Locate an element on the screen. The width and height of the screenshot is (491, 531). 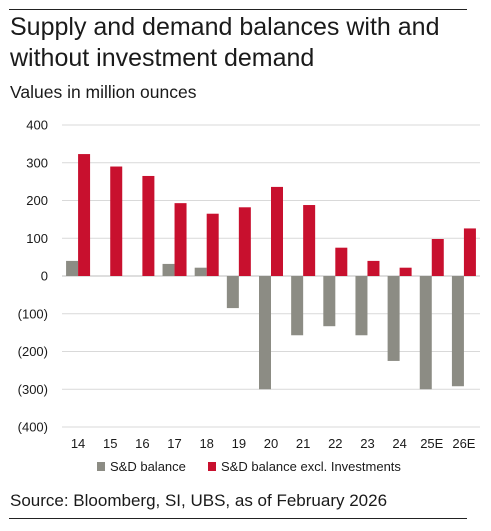
legend-swatch-sd-balance is located at coordinates (101, 466).